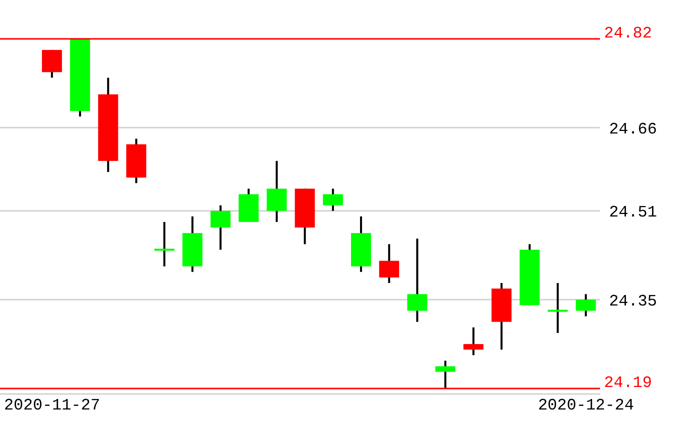 This screenshot has height=431, width=676. What do you see at coordinates (52, 405) in the screenshot?
I see `x-tick-label: 2020-11-27` at bounding box center [52, 405].